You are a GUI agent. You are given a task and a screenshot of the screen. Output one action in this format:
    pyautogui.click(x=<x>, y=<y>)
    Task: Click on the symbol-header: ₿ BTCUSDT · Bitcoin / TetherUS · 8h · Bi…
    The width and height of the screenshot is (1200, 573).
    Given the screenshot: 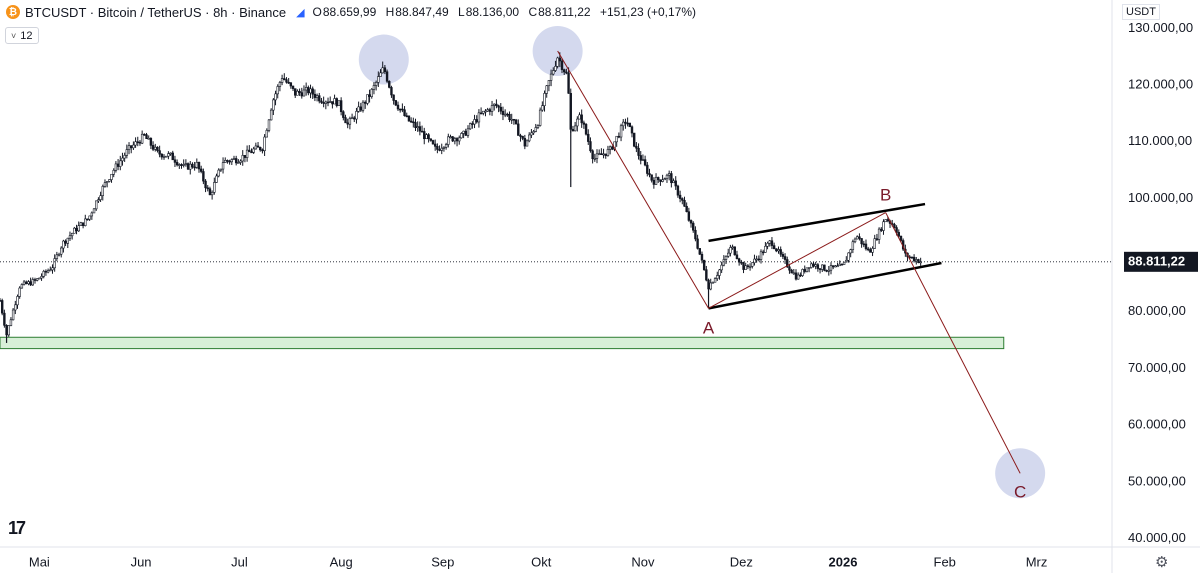 What is the action you would take?
    pyautogui.click(x=556, y=12)
    